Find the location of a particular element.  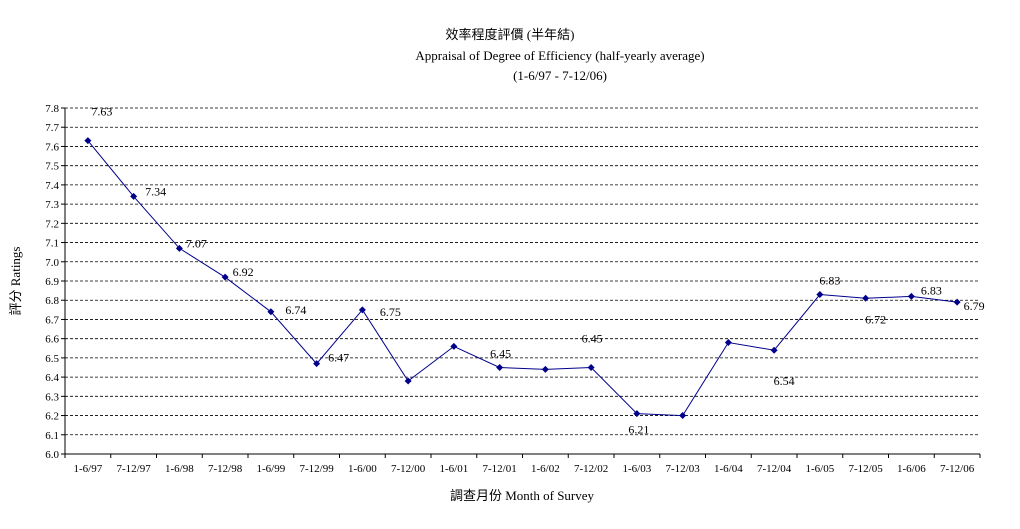

y-tick-label: 7.4 is located at coordinates (52, 186).